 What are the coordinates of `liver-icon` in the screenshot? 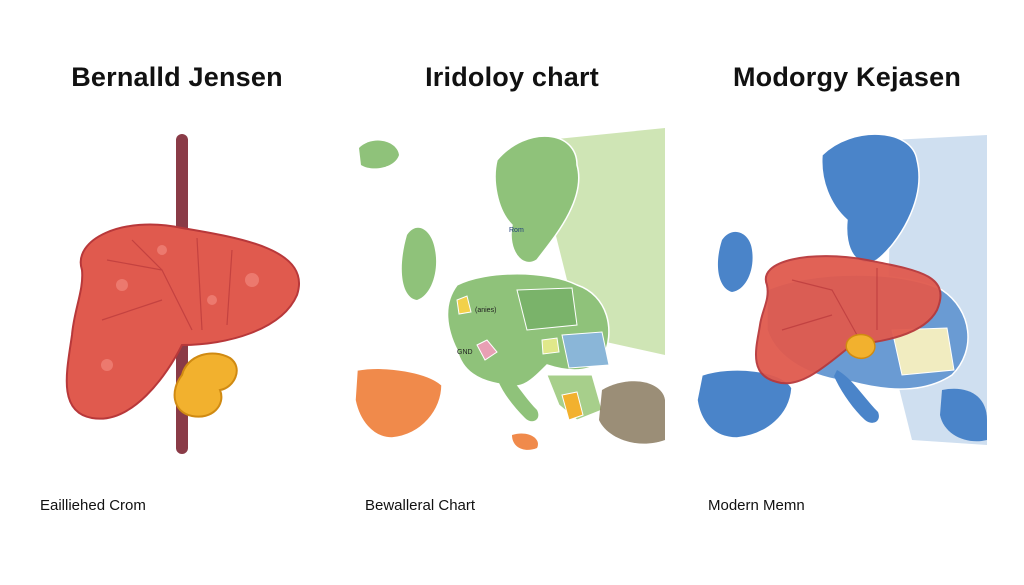 It's located at (182, 321).